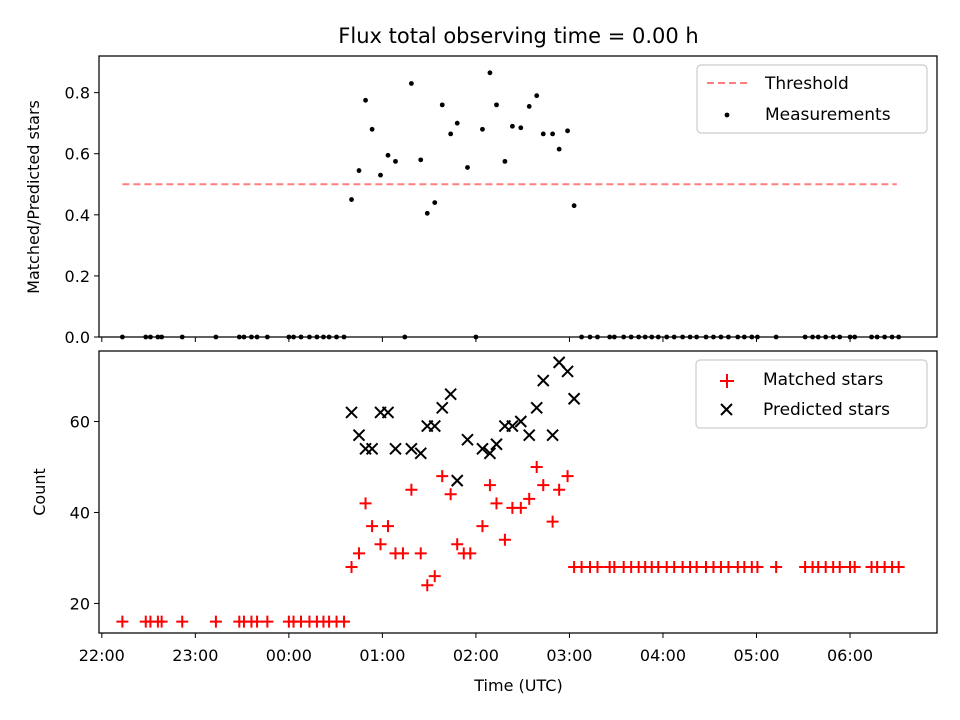 The width and height of the screenshot is (960, 720). Describe the element at coordinates (811, 394) in the screenshot. I see `bottom-legend-box` at that location.